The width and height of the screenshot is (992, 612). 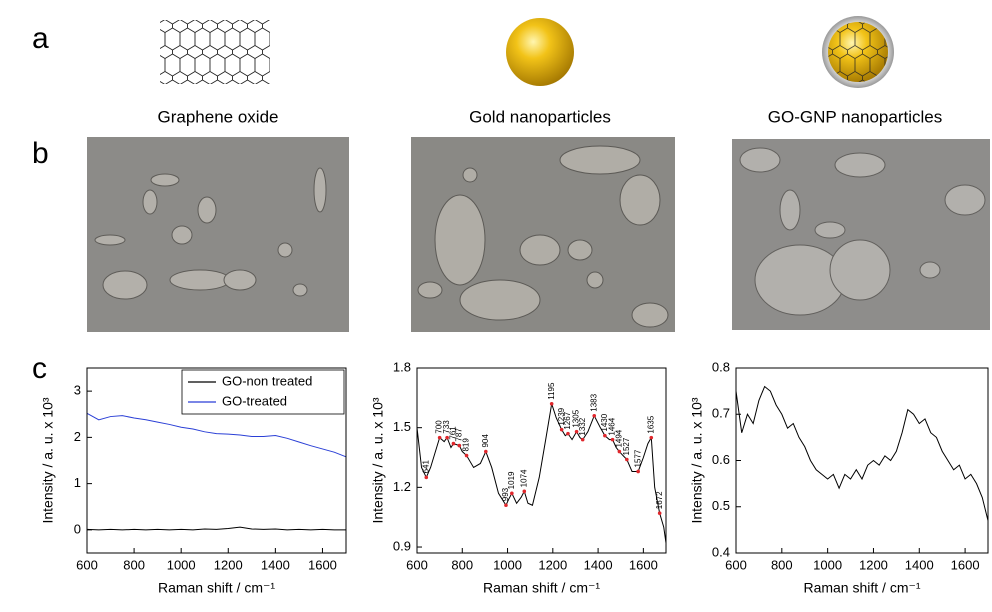 What do you see at coordinates (77, 528) in the screenshot?
I see `y-tick-label: 0` at bounding box center [77, 528].